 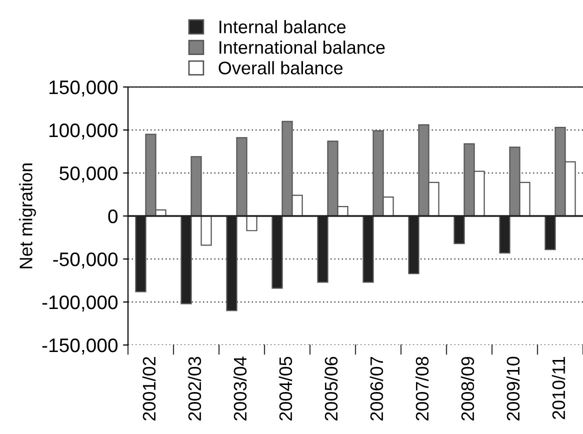 What do you see at coordinates (513, 388) in the screenshot?
I see `x-tick-label: 2009/10` at bounding box center [513, 388].